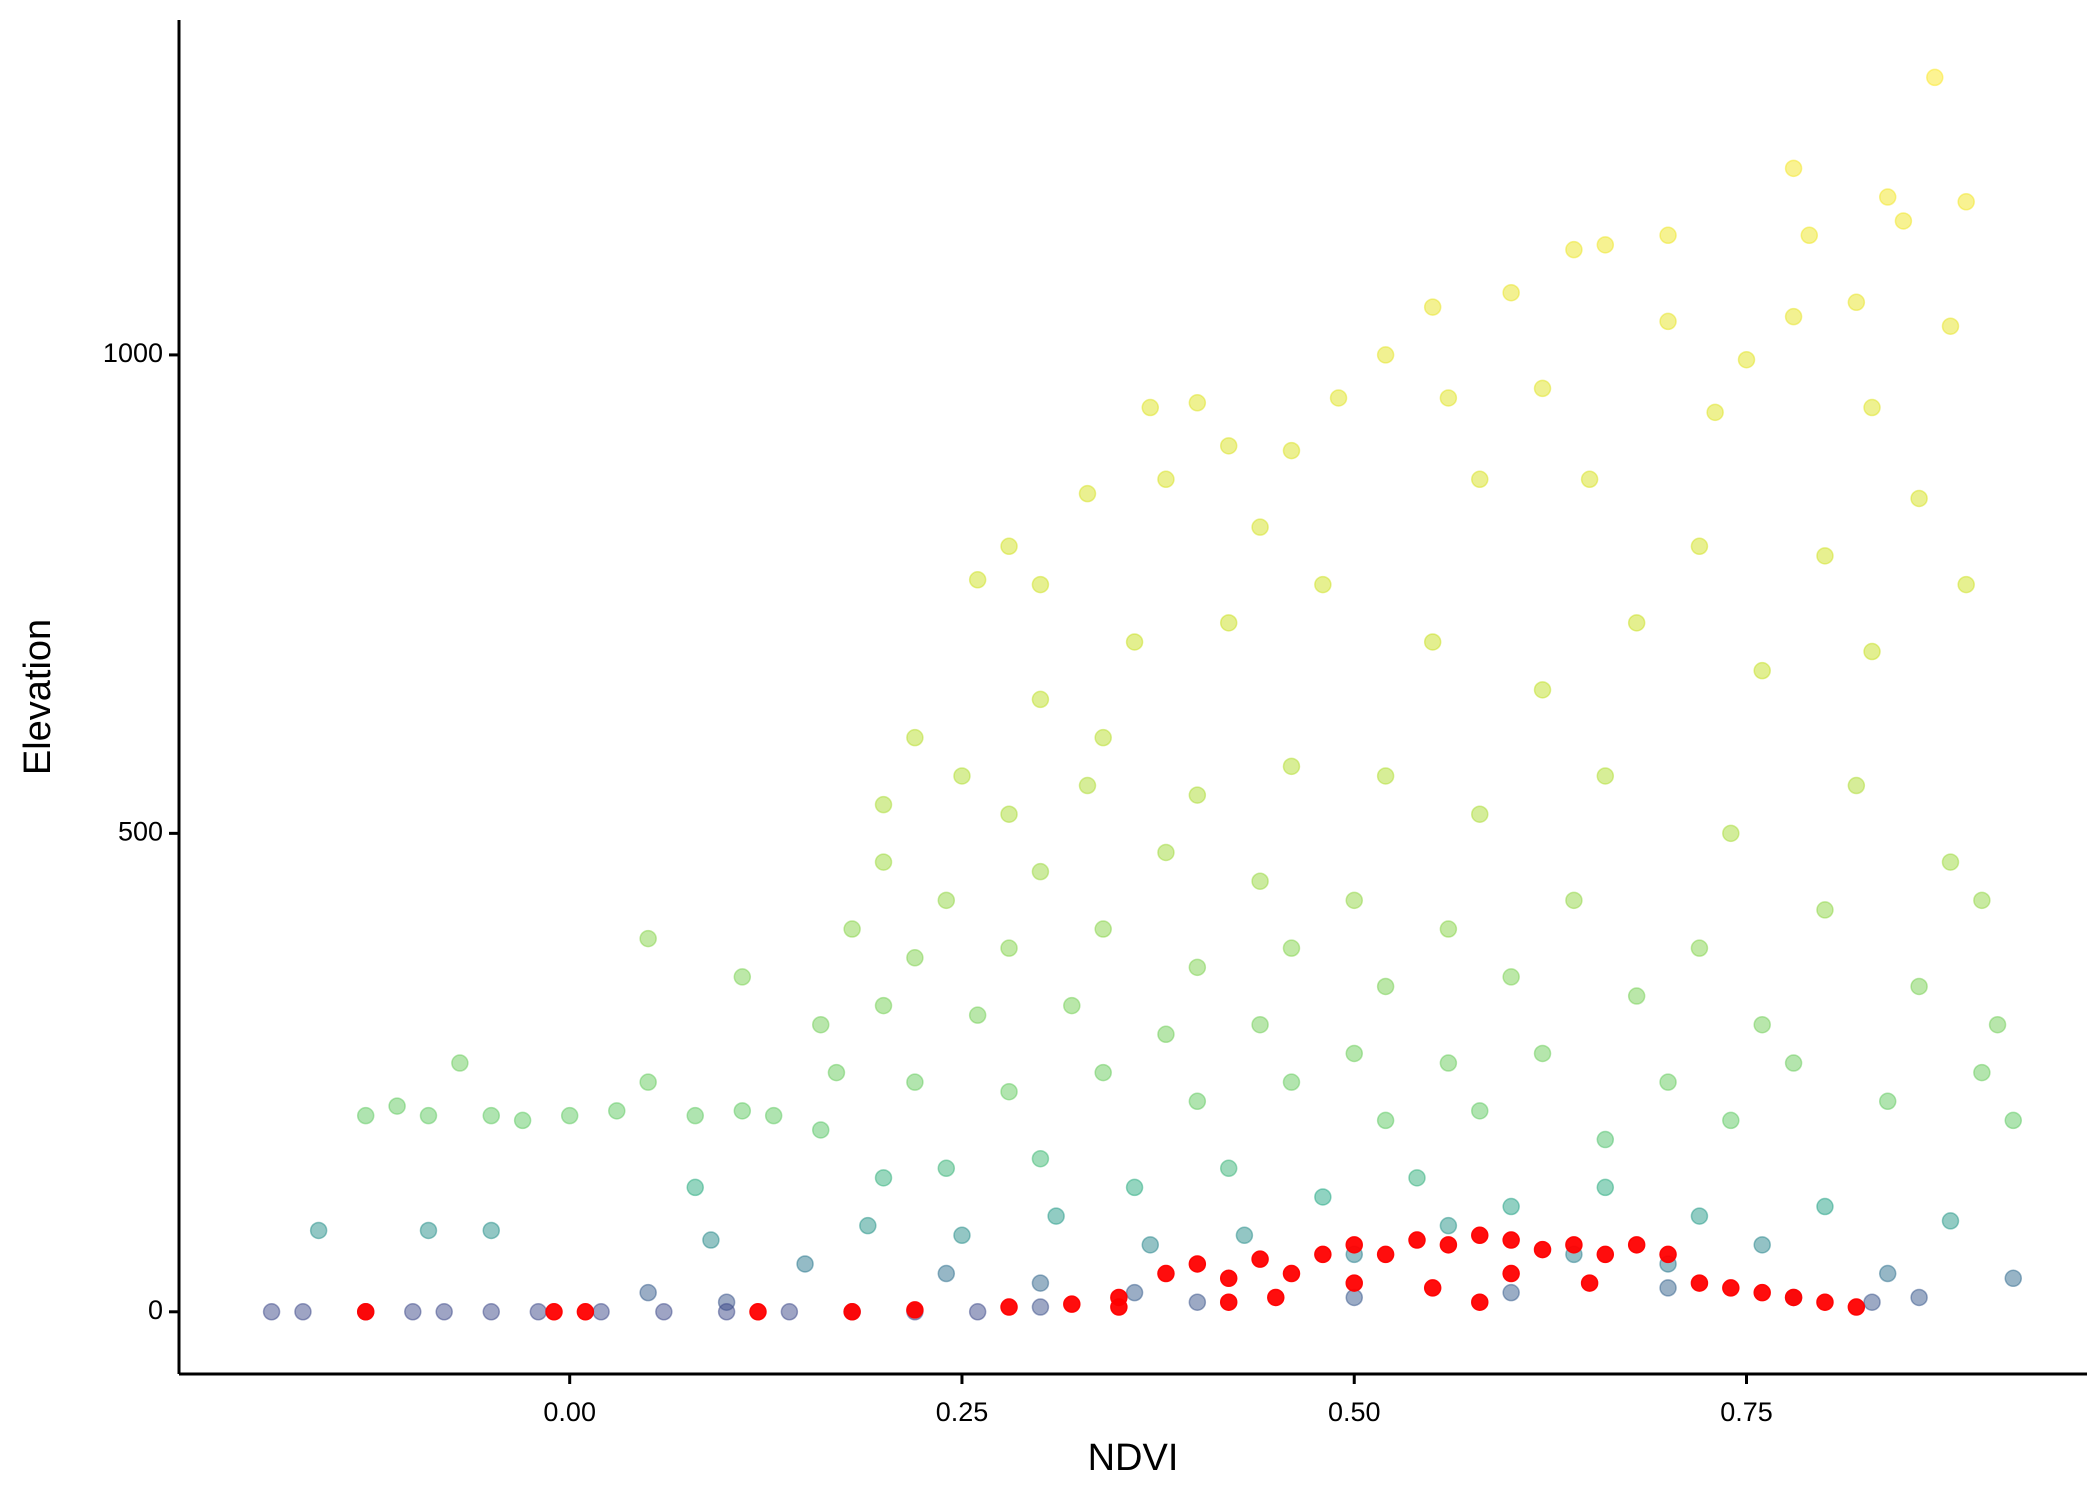 This screenshot has height=1500, width=2100. Describe the element at coordinates (1133, 1458) in the screenshot. I see `x-axis-label: NDVI` at that location.